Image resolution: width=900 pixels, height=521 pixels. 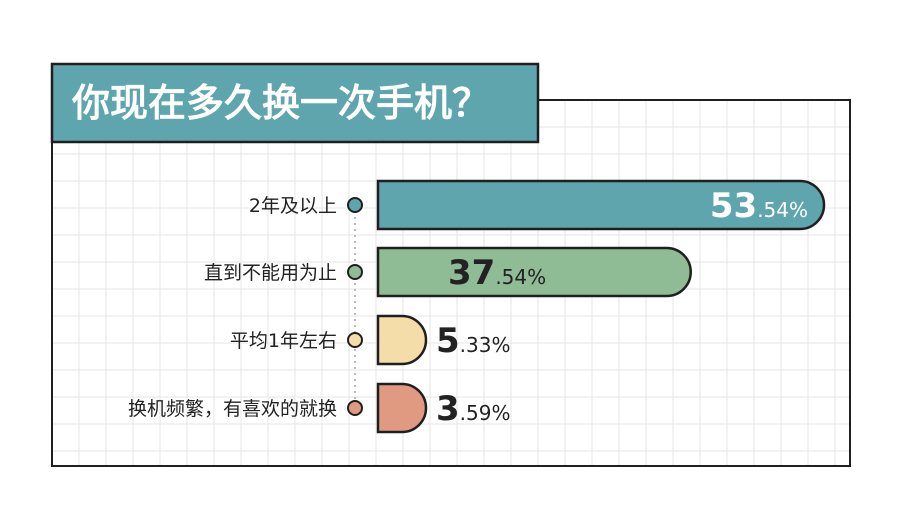 I want to click on value-label: 5.33%, so click(x=473, y=341).